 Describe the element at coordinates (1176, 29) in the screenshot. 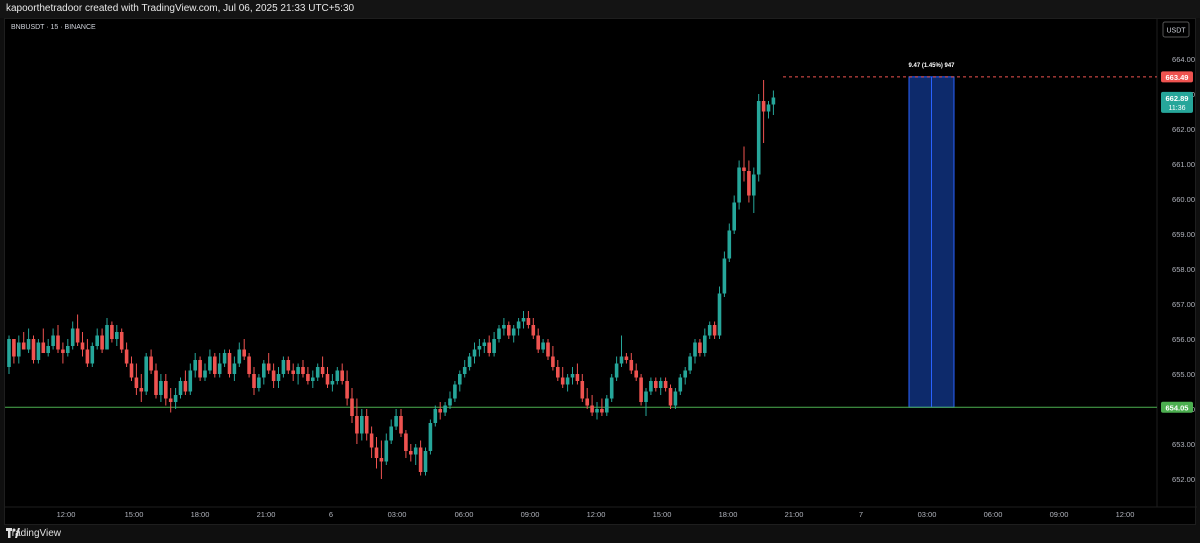

I see `currency-button` at that location.